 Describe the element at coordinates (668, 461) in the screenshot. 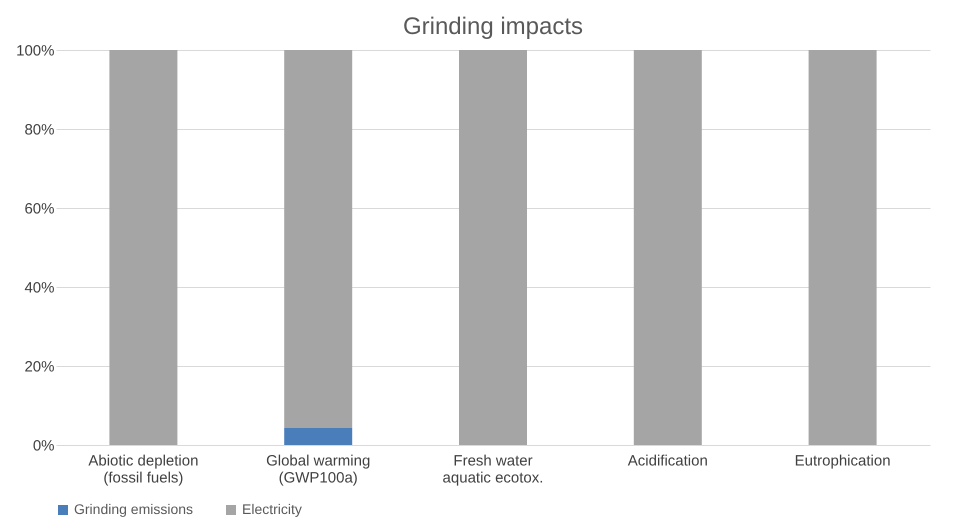

I see `x-tick-label: Acidification` at that location.